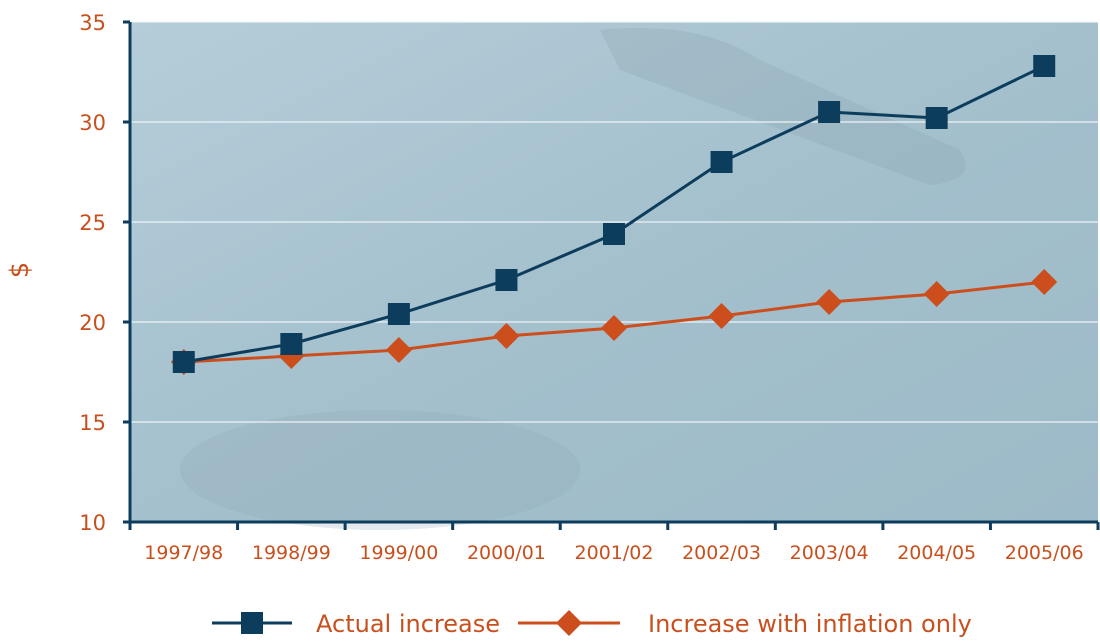  I want to click on legend-label: Increase with inflation only, so click(810, 624).